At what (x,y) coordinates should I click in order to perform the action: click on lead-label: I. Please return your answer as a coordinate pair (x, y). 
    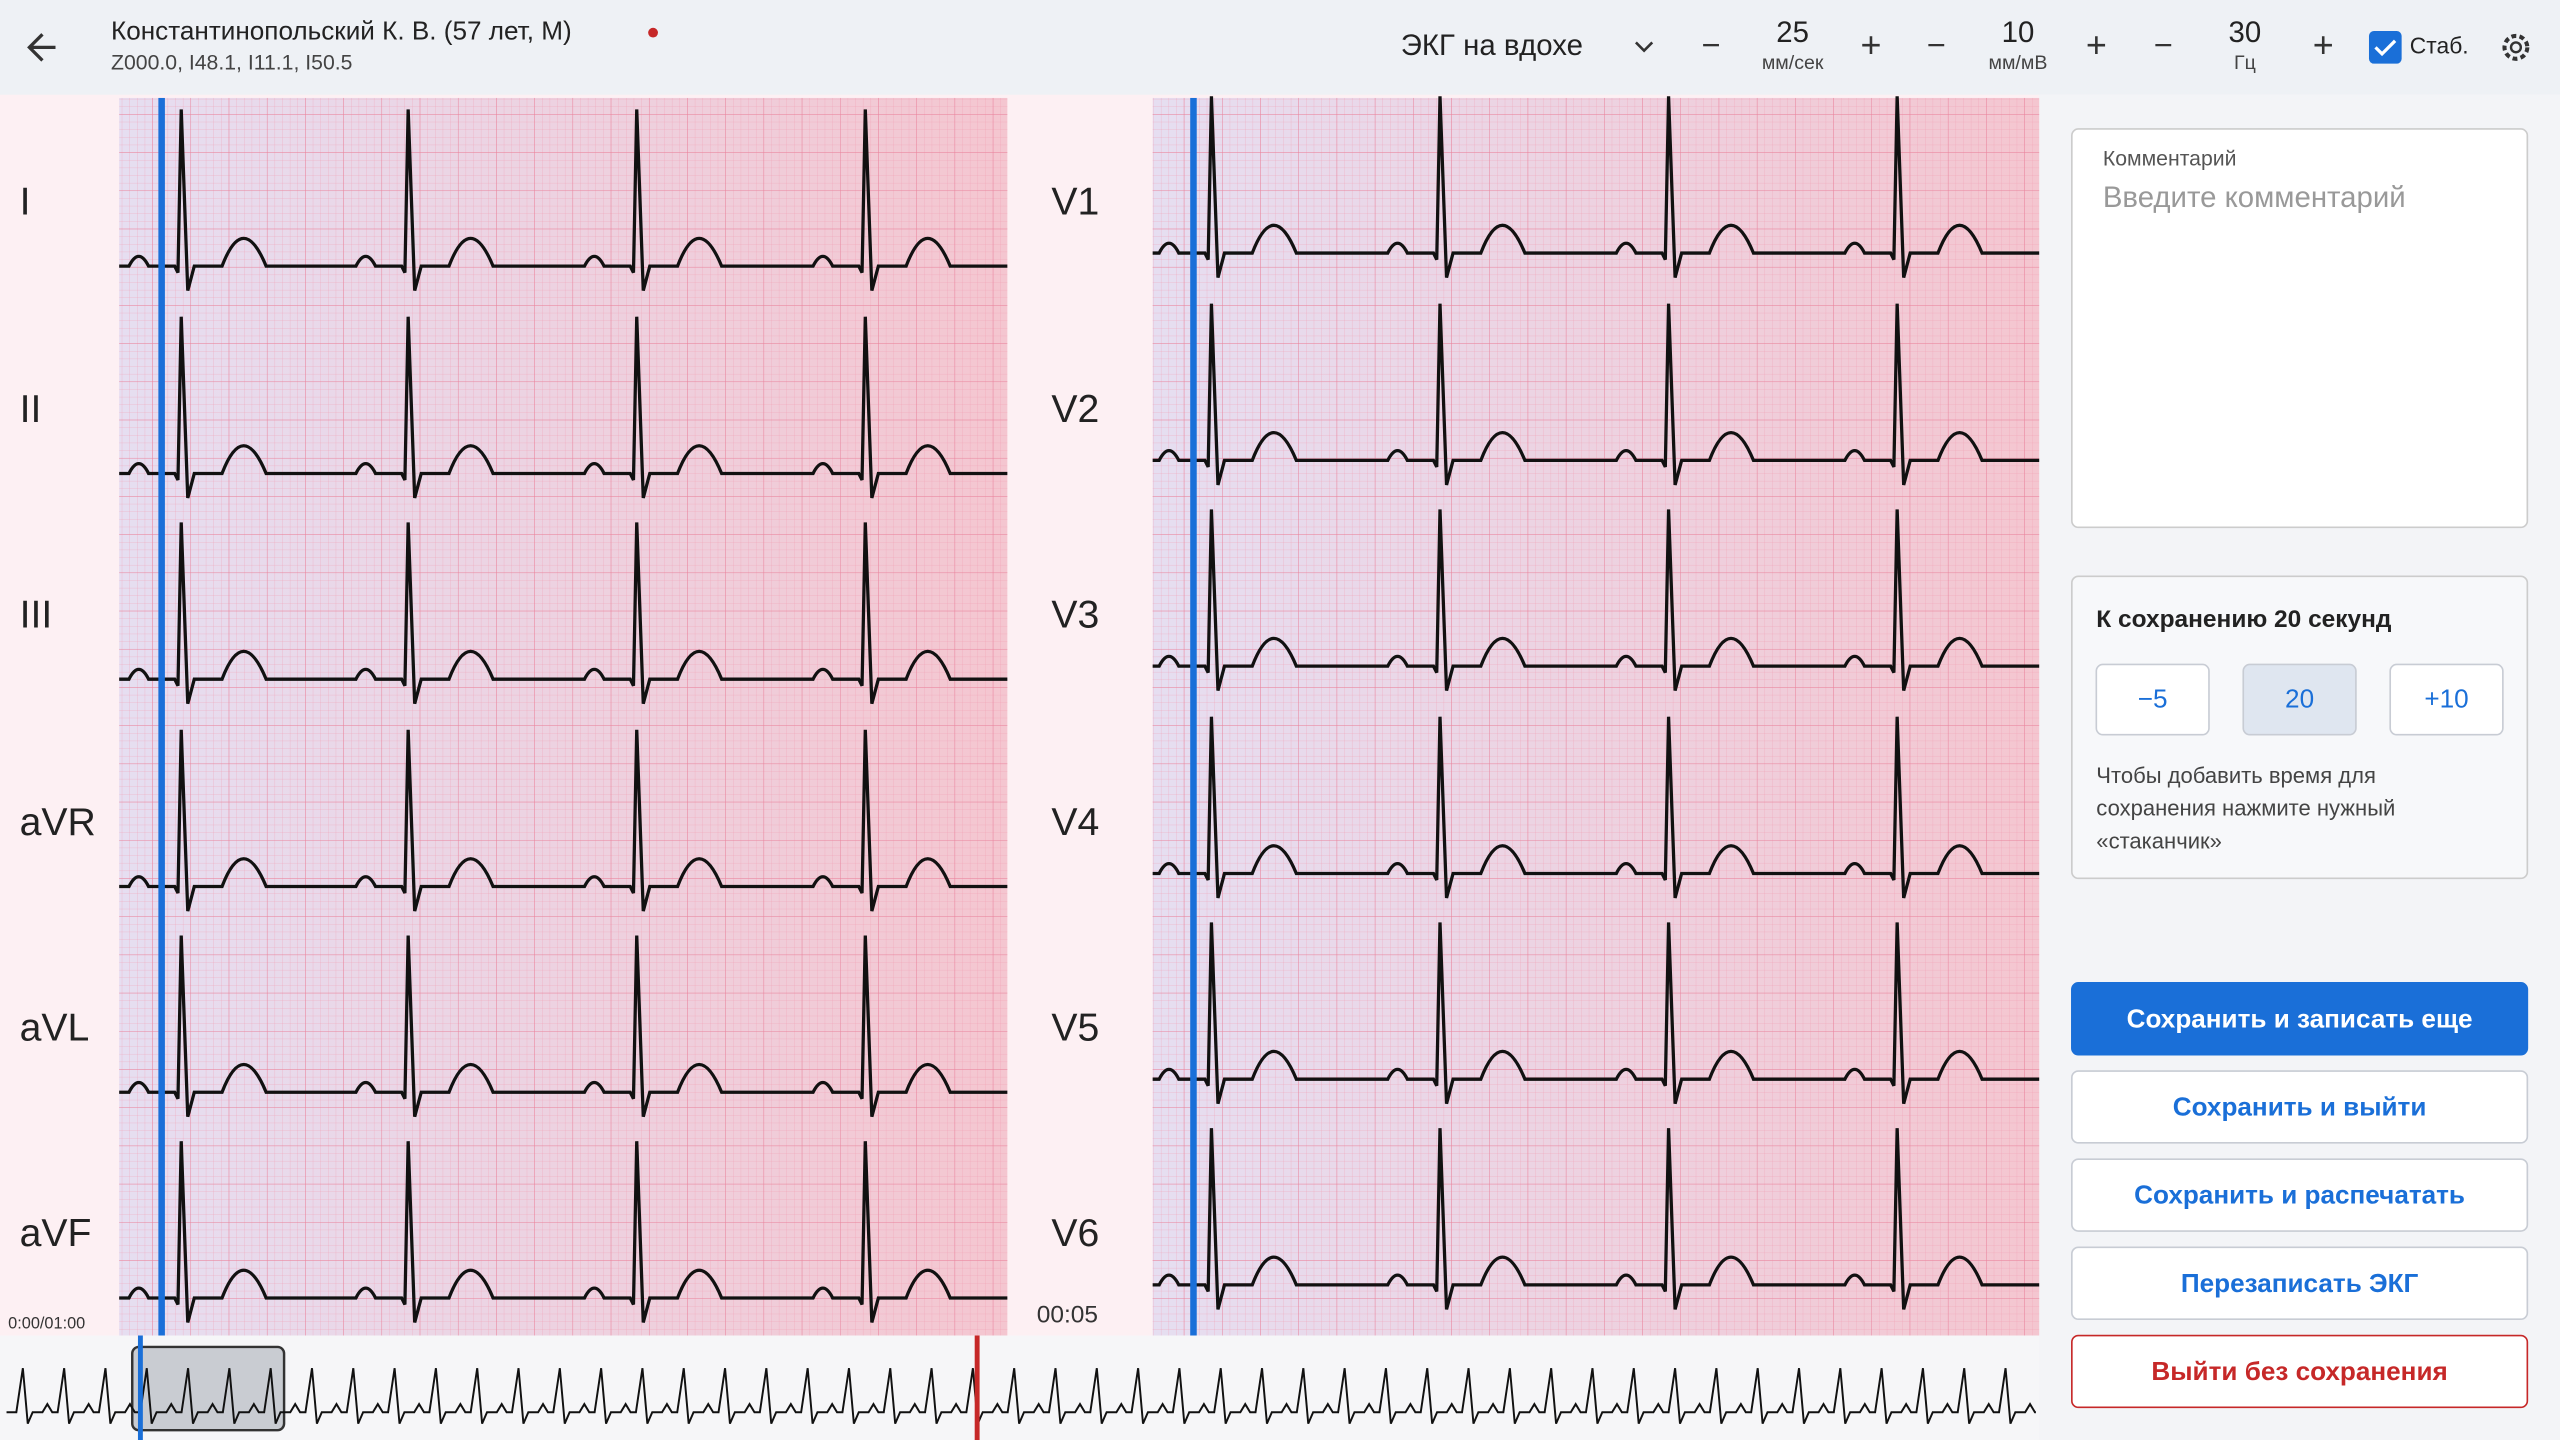
    Looking at the image, I should click on (25, 201).